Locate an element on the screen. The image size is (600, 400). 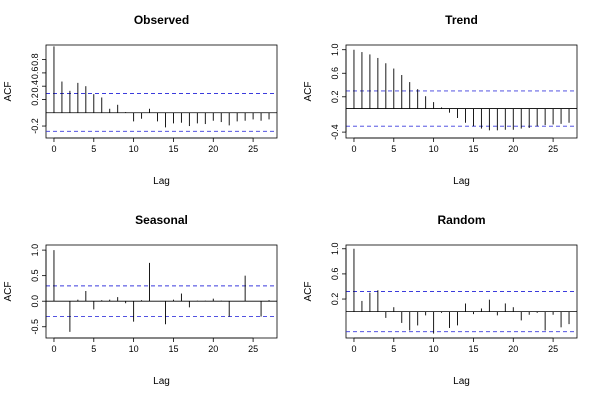
random-x-tick-label-15: 15 is located at coordinates (473, 349).